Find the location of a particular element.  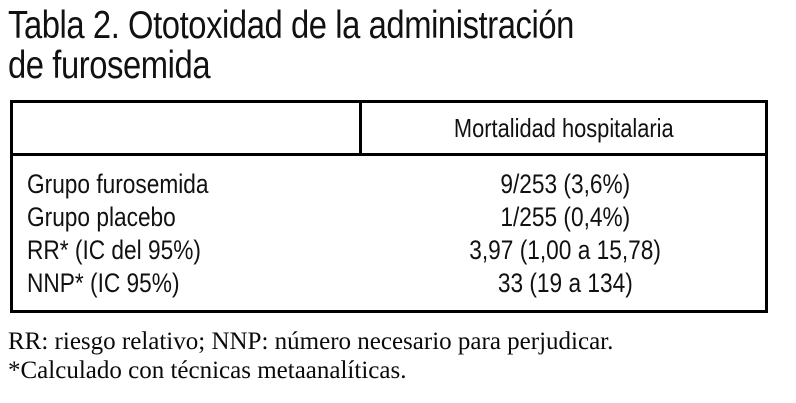

table-title-line1: Tabla 2. Ototoxidad de la administración is located at coordinates (291, 25).